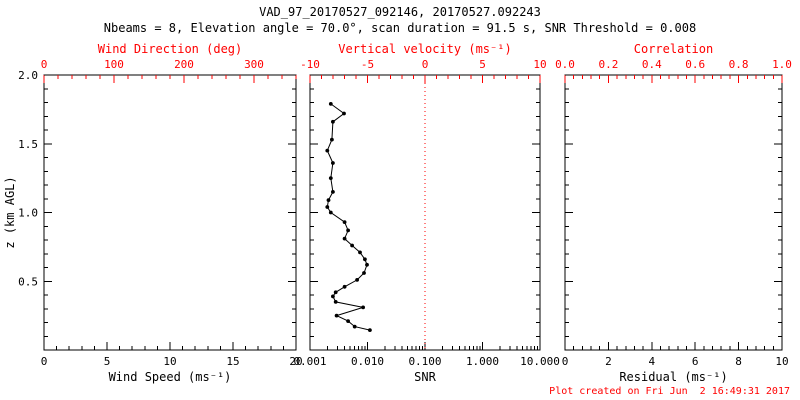 Image resolution: width=800 pixels, height=400 pixels. Describe the element at coordinates (425, 377) in the screenshot. I see `bottom-axis-title: SNR` at that location.